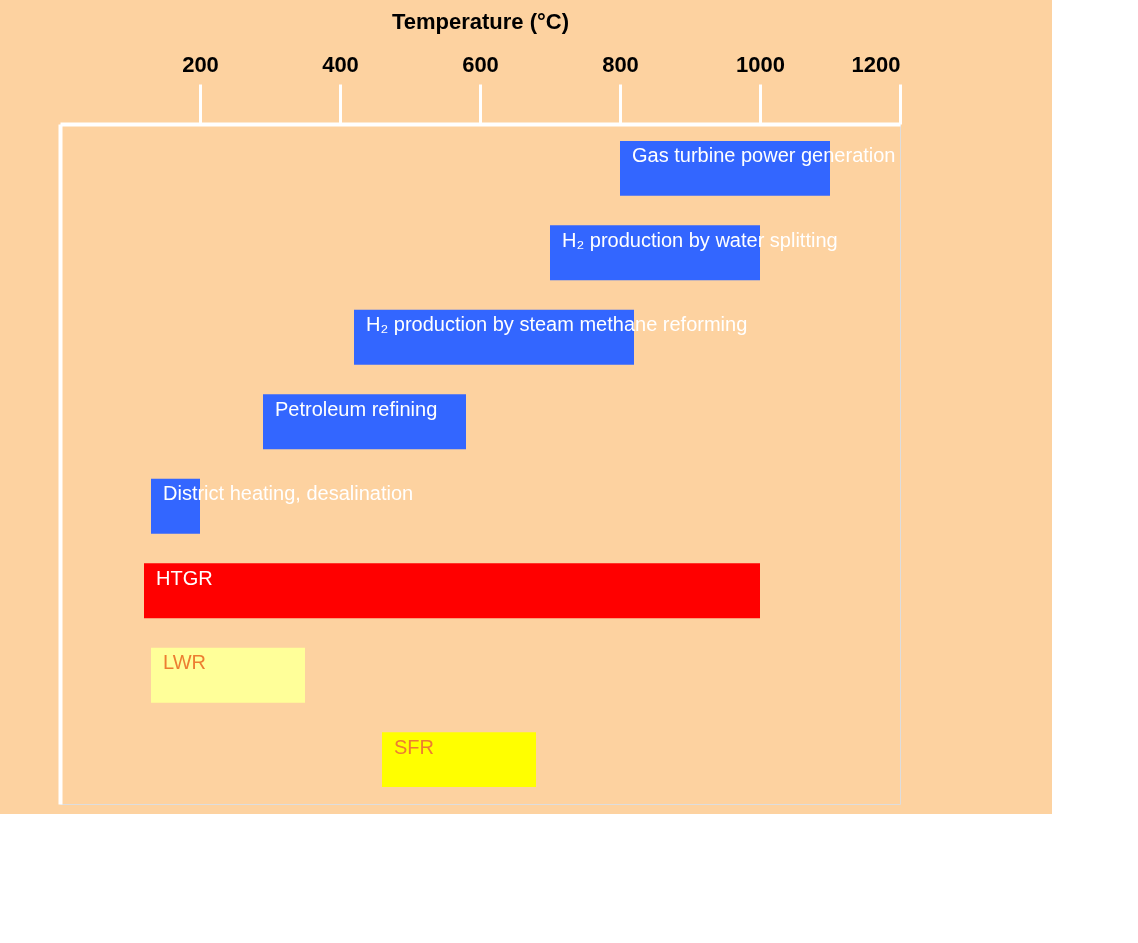  I want to click on y-tick-label: HTGR, so click(184, 577).